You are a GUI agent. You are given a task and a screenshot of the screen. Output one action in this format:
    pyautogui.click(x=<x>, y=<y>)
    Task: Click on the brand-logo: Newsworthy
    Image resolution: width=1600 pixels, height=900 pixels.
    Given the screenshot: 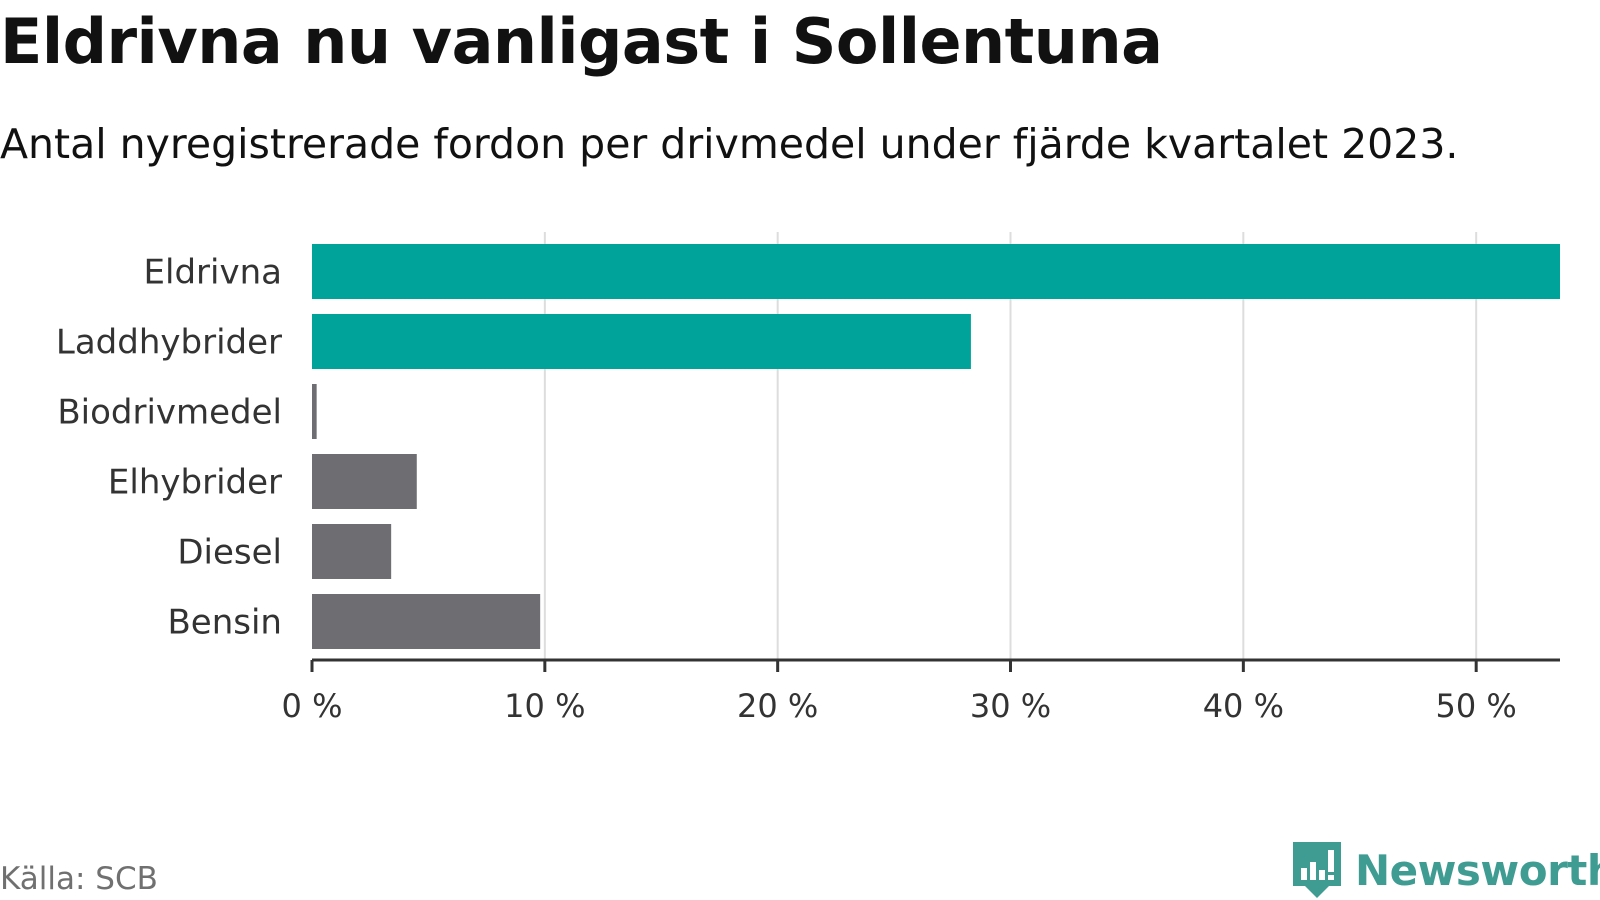 What is the action you would take?
    pyautogui.click(x=1445, y=870)
    